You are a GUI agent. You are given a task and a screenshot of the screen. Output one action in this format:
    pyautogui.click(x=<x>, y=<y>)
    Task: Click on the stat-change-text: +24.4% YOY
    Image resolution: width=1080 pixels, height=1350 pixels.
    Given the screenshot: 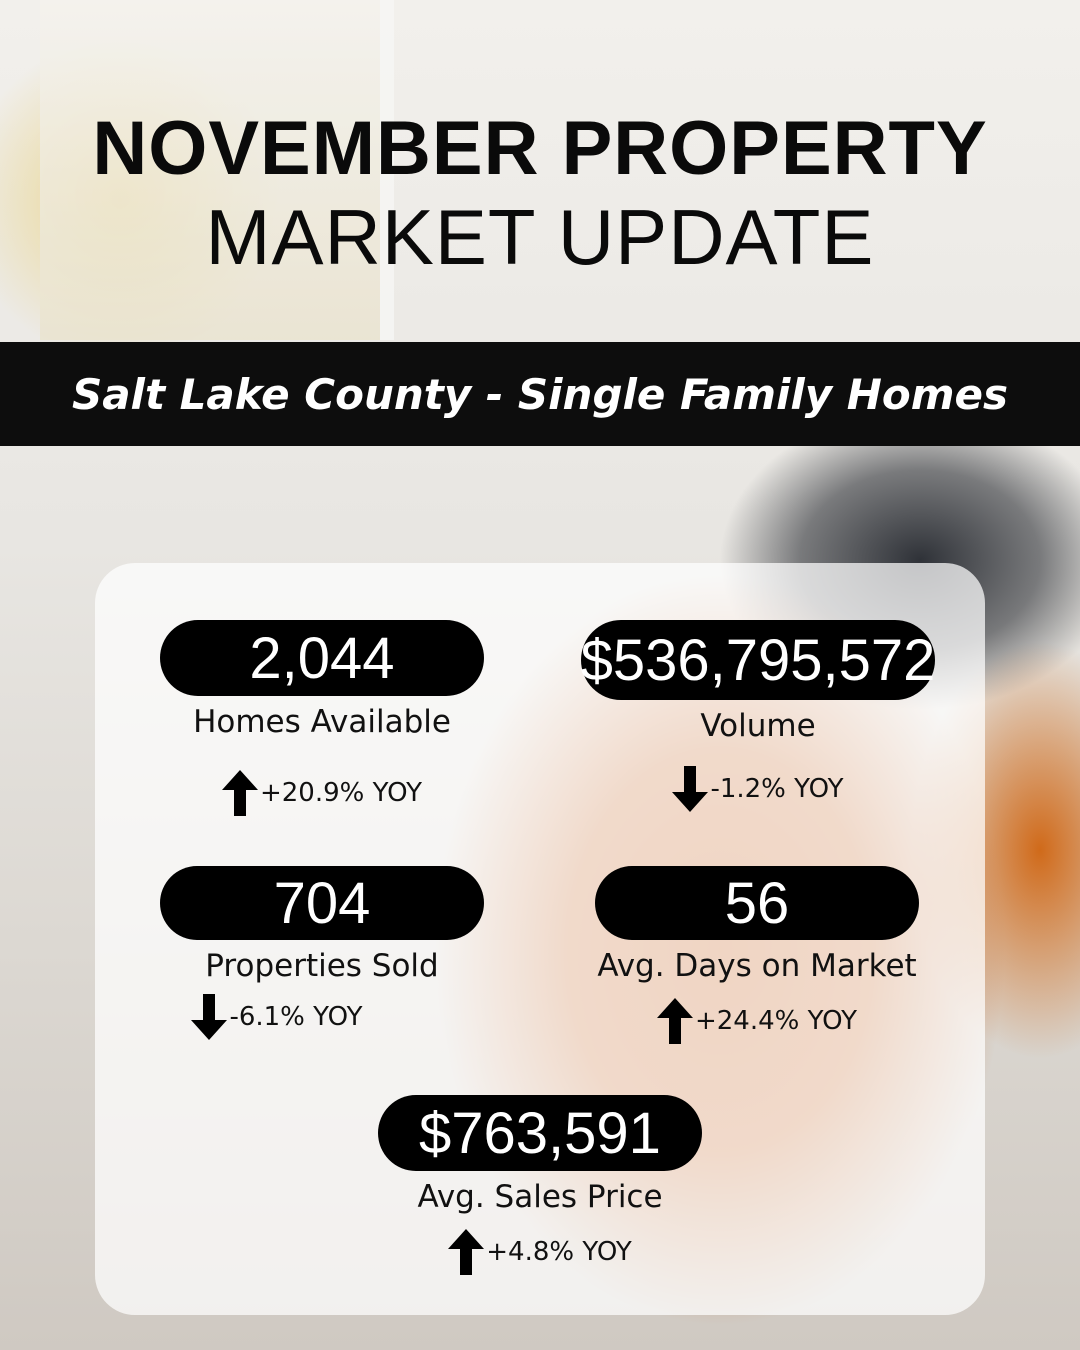 What is the action you would take?
    pyautogui.click(x=776, y=1021)
    